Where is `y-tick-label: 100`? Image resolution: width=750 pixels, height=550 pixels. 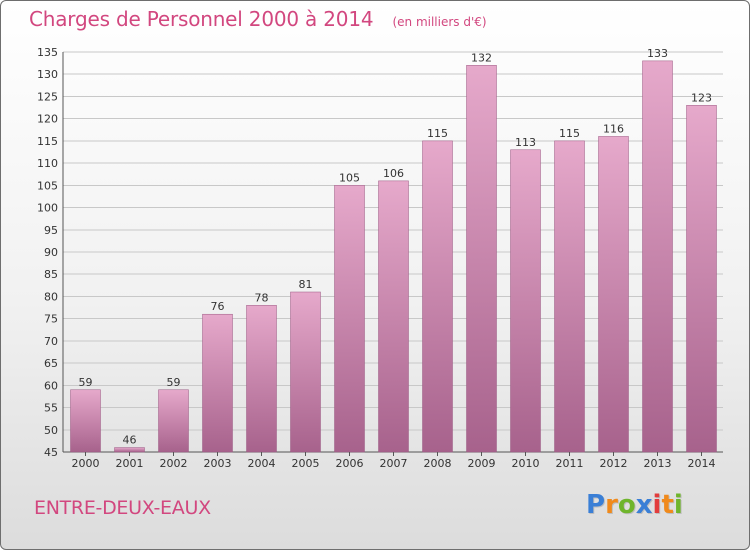
y-tick-label: 100 is located at coordinates (47, 208).